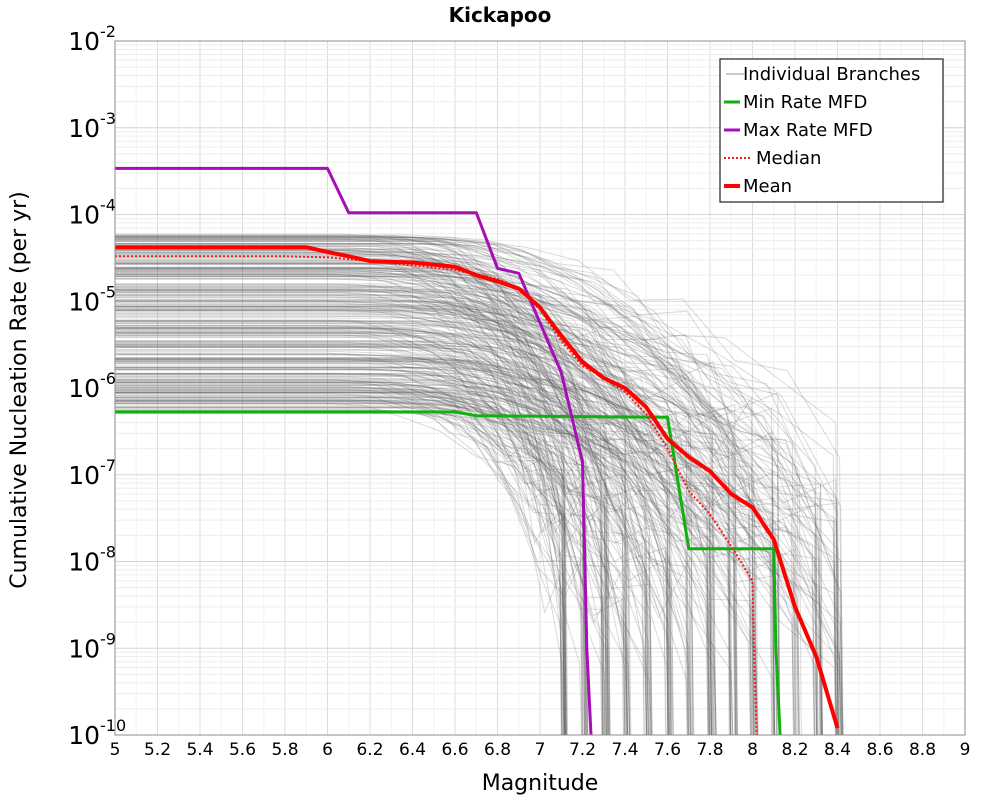 Image resolution: width=1000 pixels, height=800 pixels. What do you see at coordinates (108, 31) in the screenshot?
I see `y-tick-label-exponent: -2` at bounding box center [108, 31].